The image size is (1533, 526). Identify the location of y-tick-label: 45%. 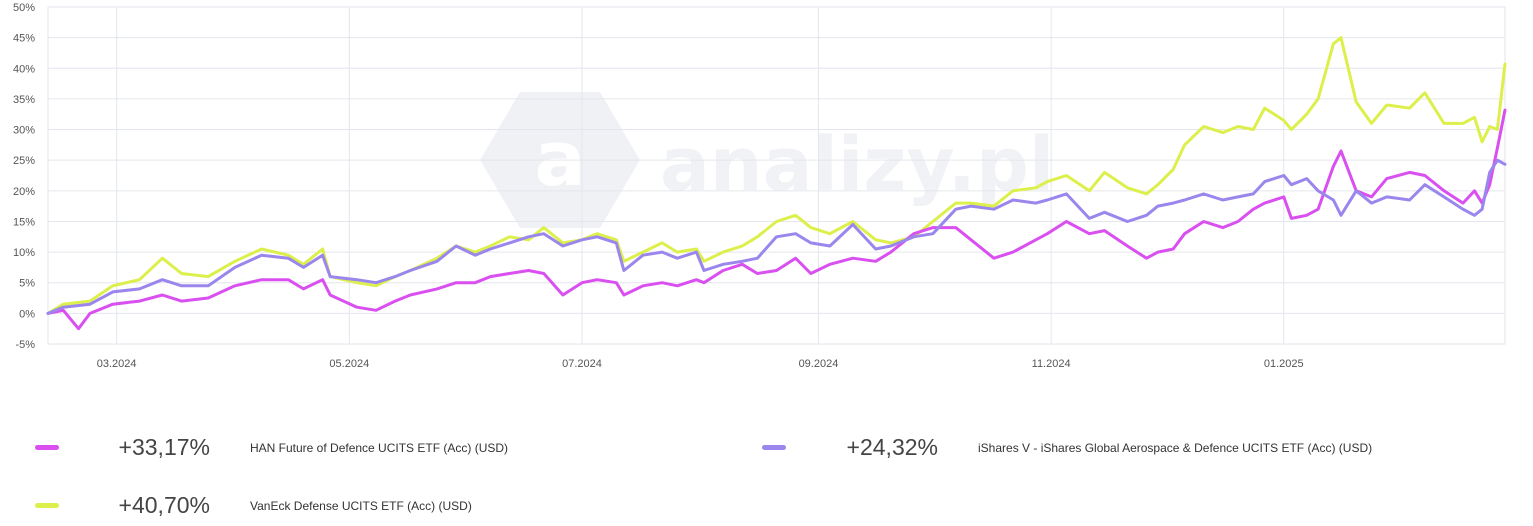
(24, 39).